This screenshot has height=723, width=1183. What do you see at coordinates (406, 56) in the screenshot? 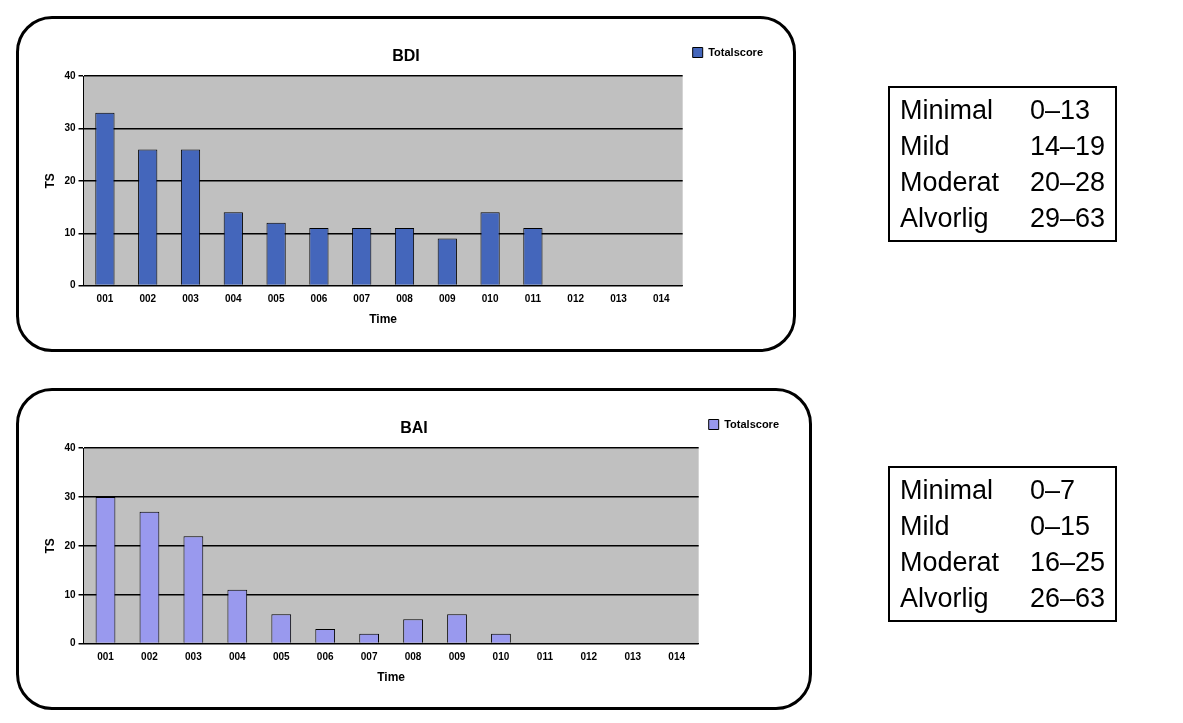
I see `chart-title: BDI` at bounding box center [406, 56].